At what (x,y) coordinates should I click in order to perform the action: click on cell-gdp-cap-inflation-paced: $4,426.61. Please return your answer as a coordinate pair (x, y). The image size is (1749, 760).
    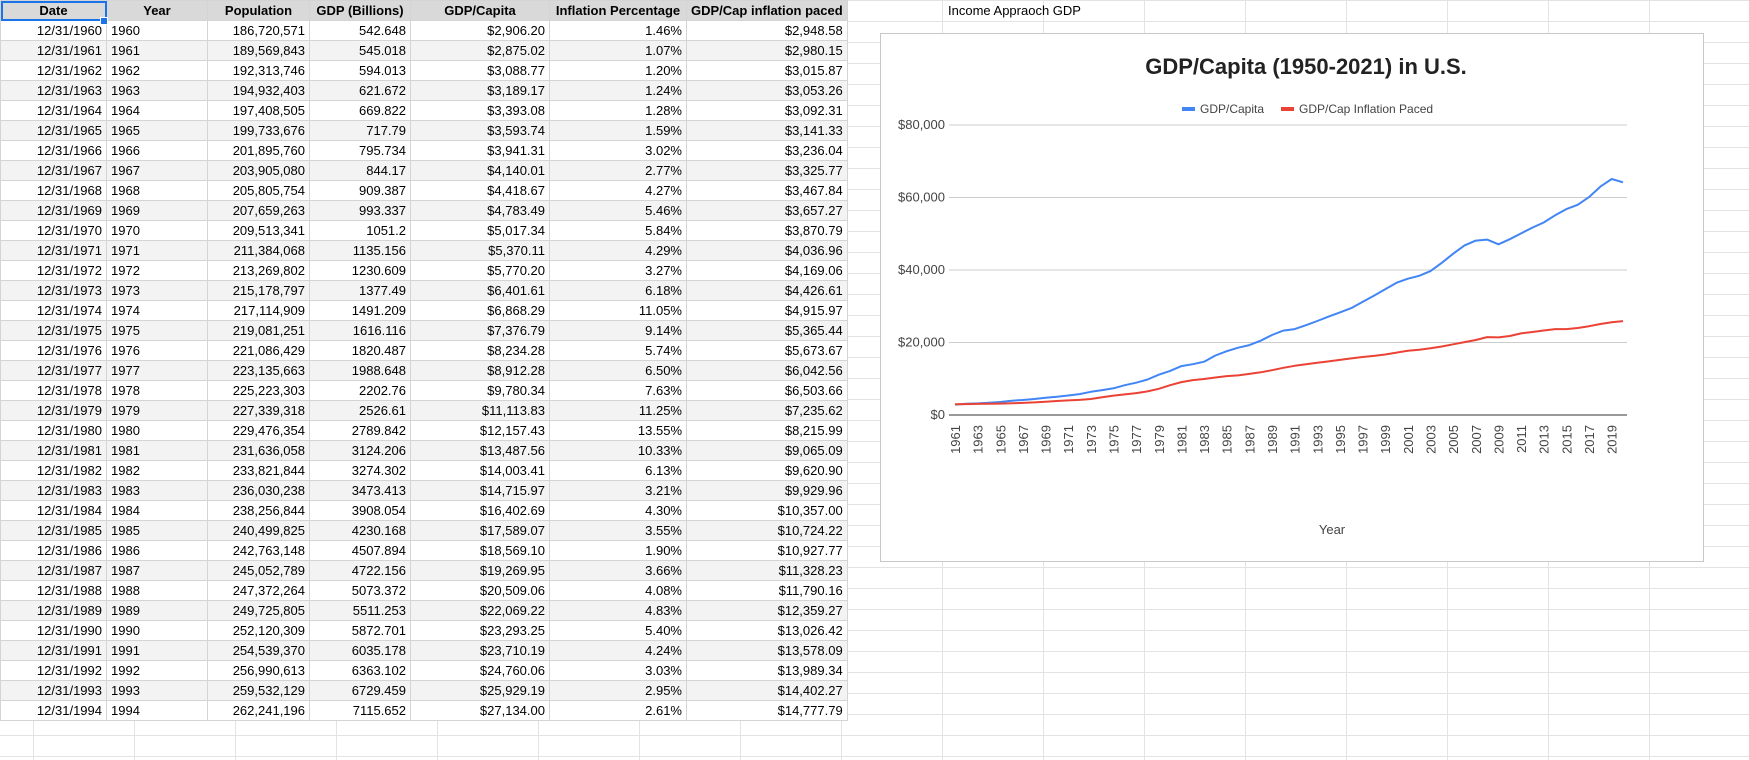
    Looking at the image, I should click on (767, 290).